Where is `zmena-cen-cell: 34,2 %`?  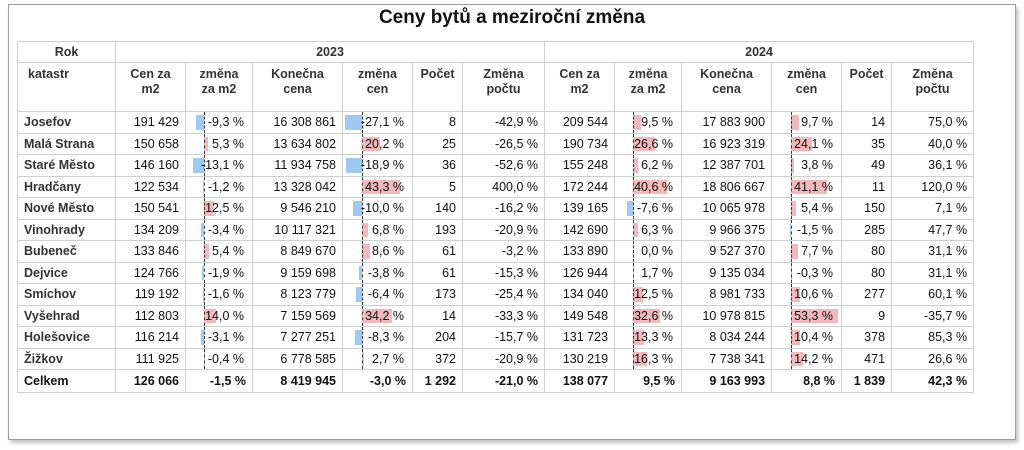
zmena-cen-cell: 34,2 % is located at coordinates (377, 315).